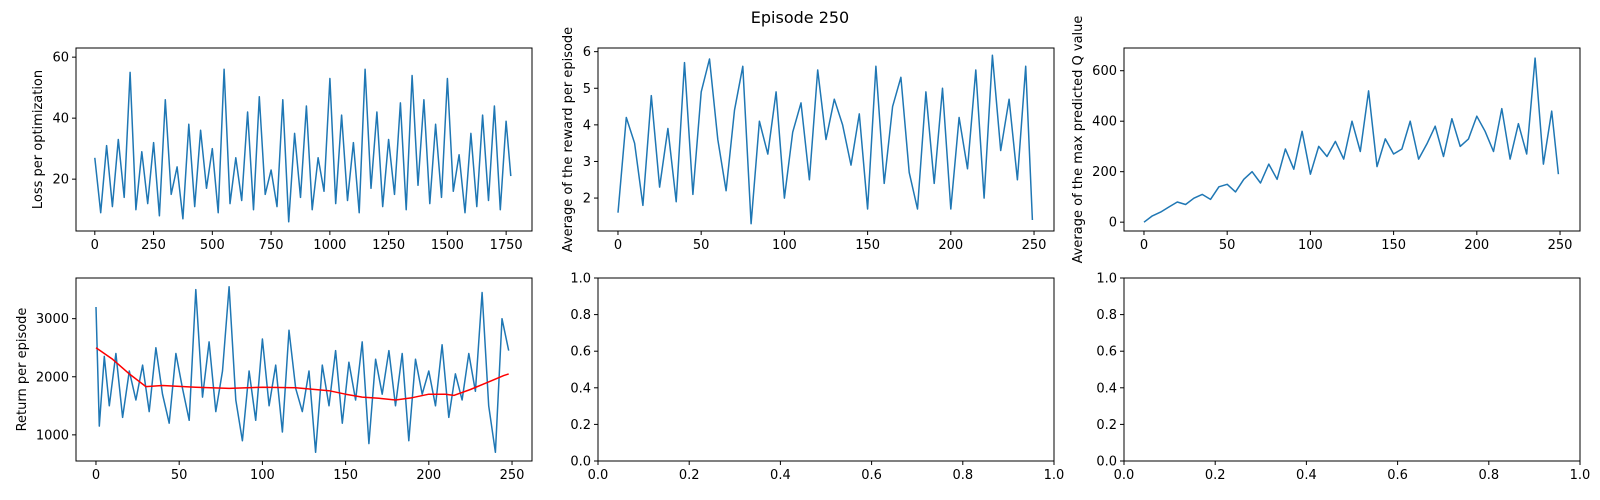  Describe the element at coordinates (587, 162) in the screenshot. I see `y-tick-label: 3` at that location.